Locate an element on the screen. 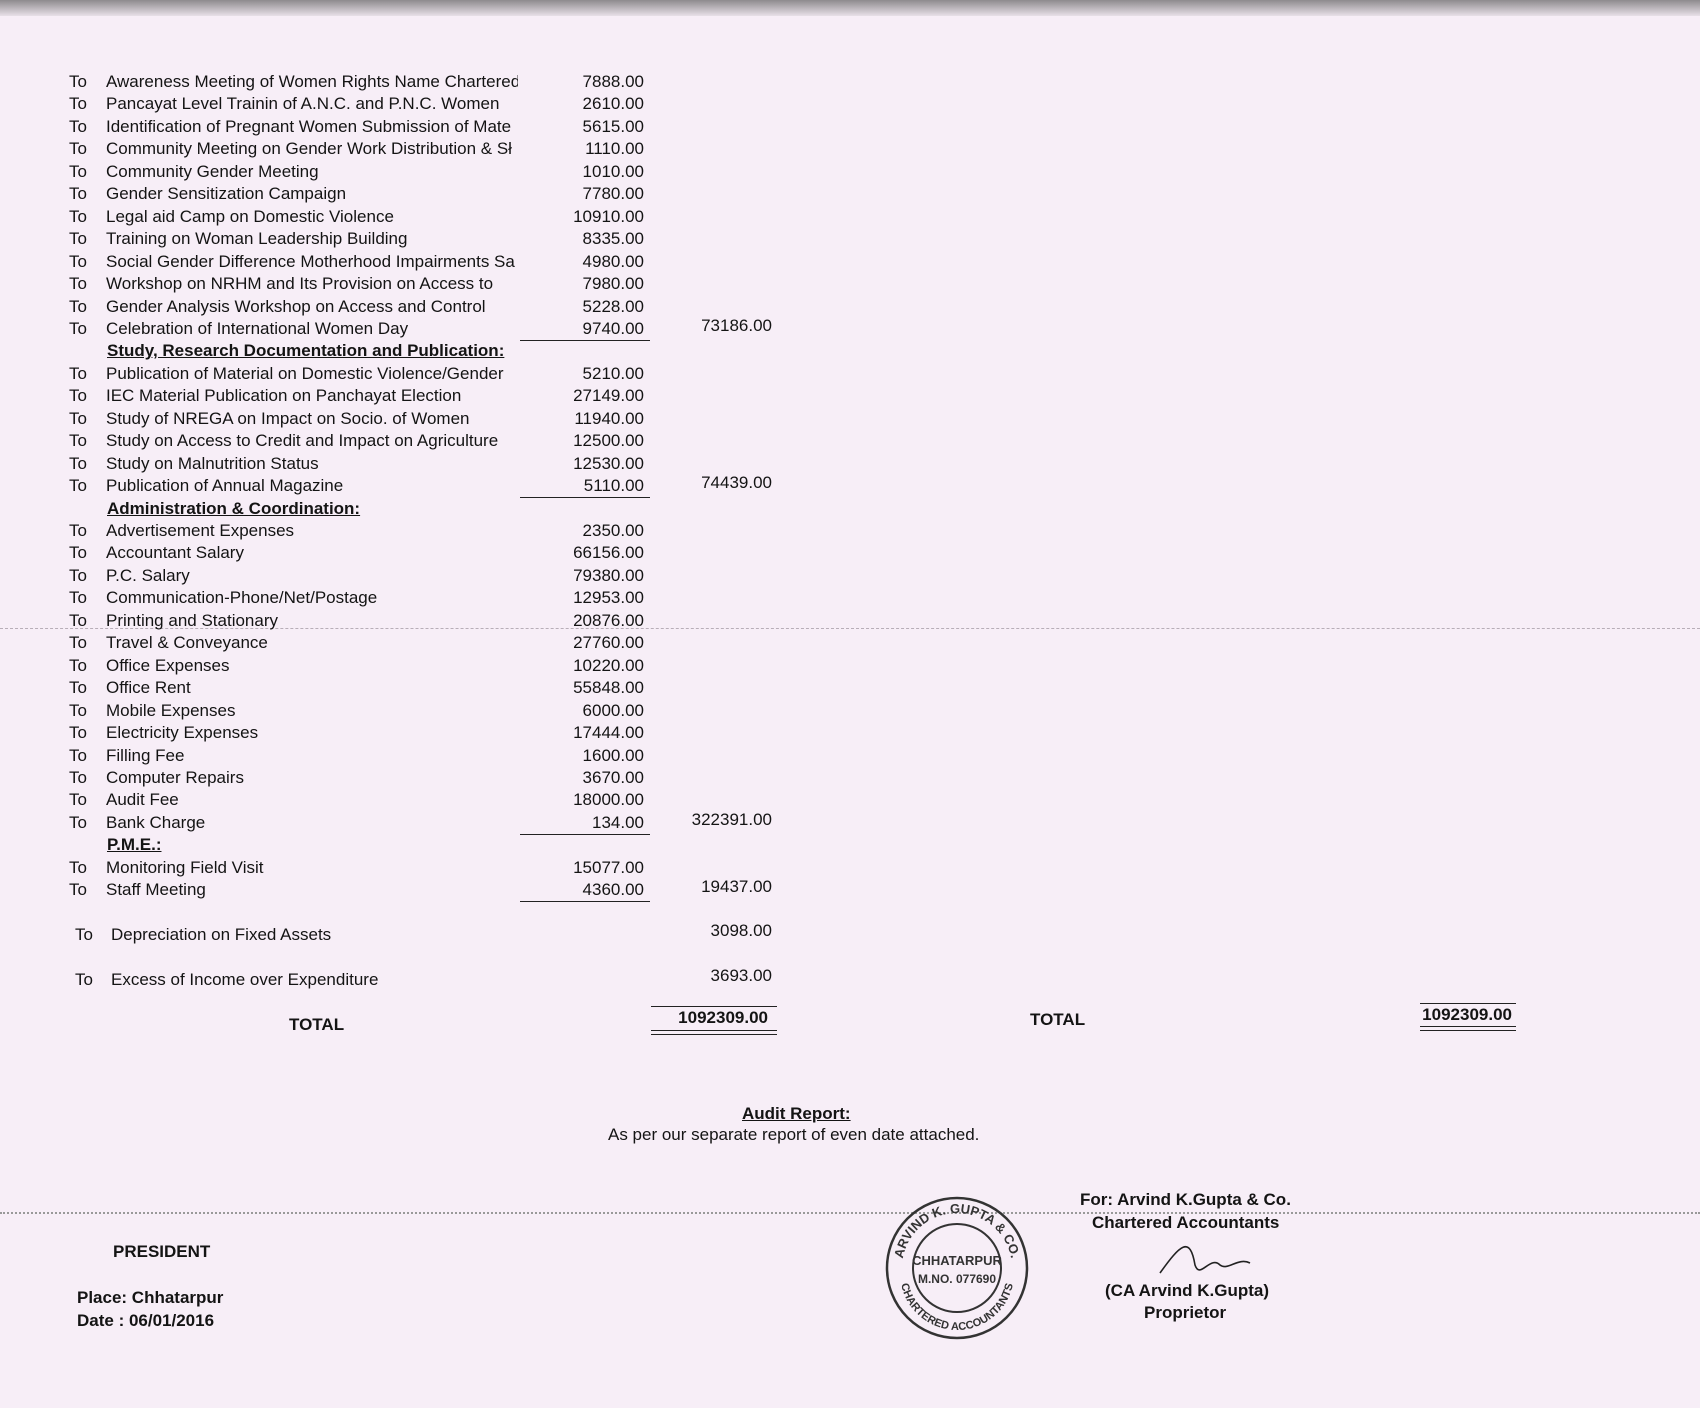  row-amount: 4980.00 is located at coordinates (613, 261).